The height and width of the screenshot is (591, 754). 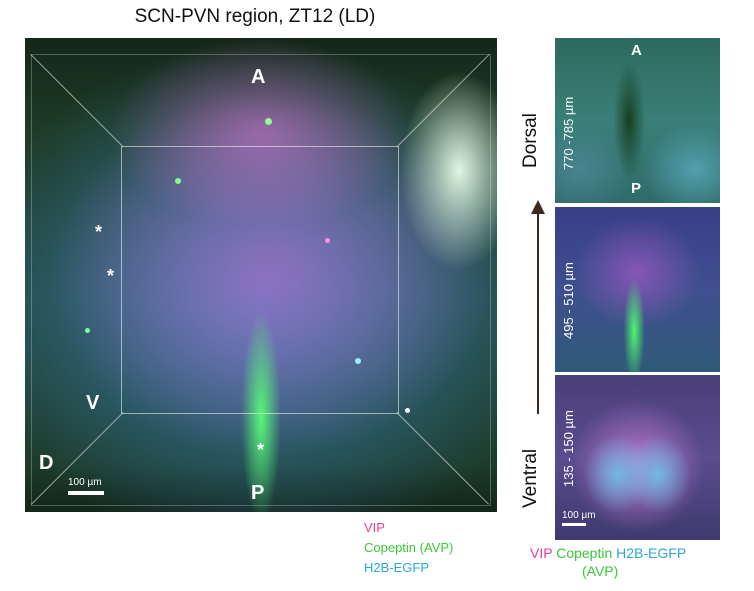 What do you see at coordinates (93, 403) in the screenshot?
I see `ventral-label: V` at bounding box center [93, 403].